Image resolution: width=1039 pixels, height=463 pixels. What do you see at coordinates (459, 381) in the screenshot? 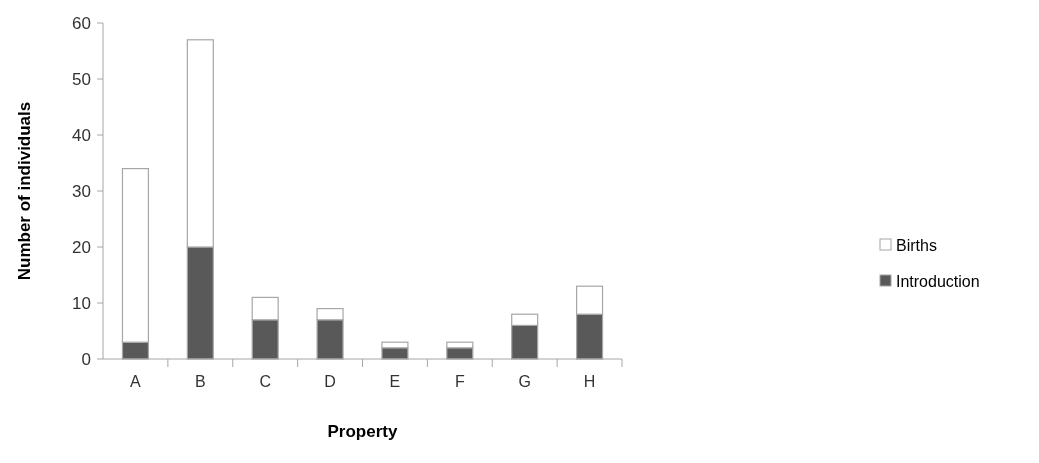
I see `x-tick-label: F` at bounding box center [459, 381].